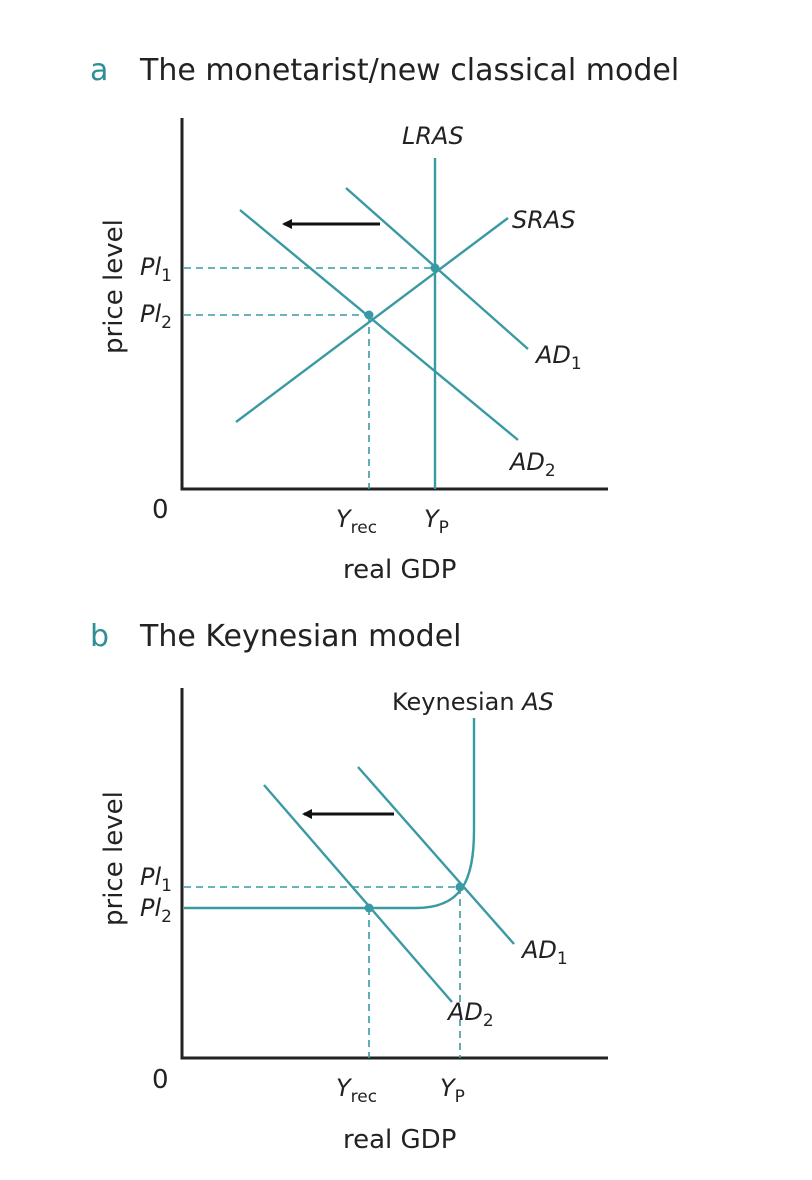 The height and width of the screenshot is (1180, 812). Describe the element at coordinates (356, 1090) in the screenshot. I see `panel-b-yrec-label: Yrec` at that location.